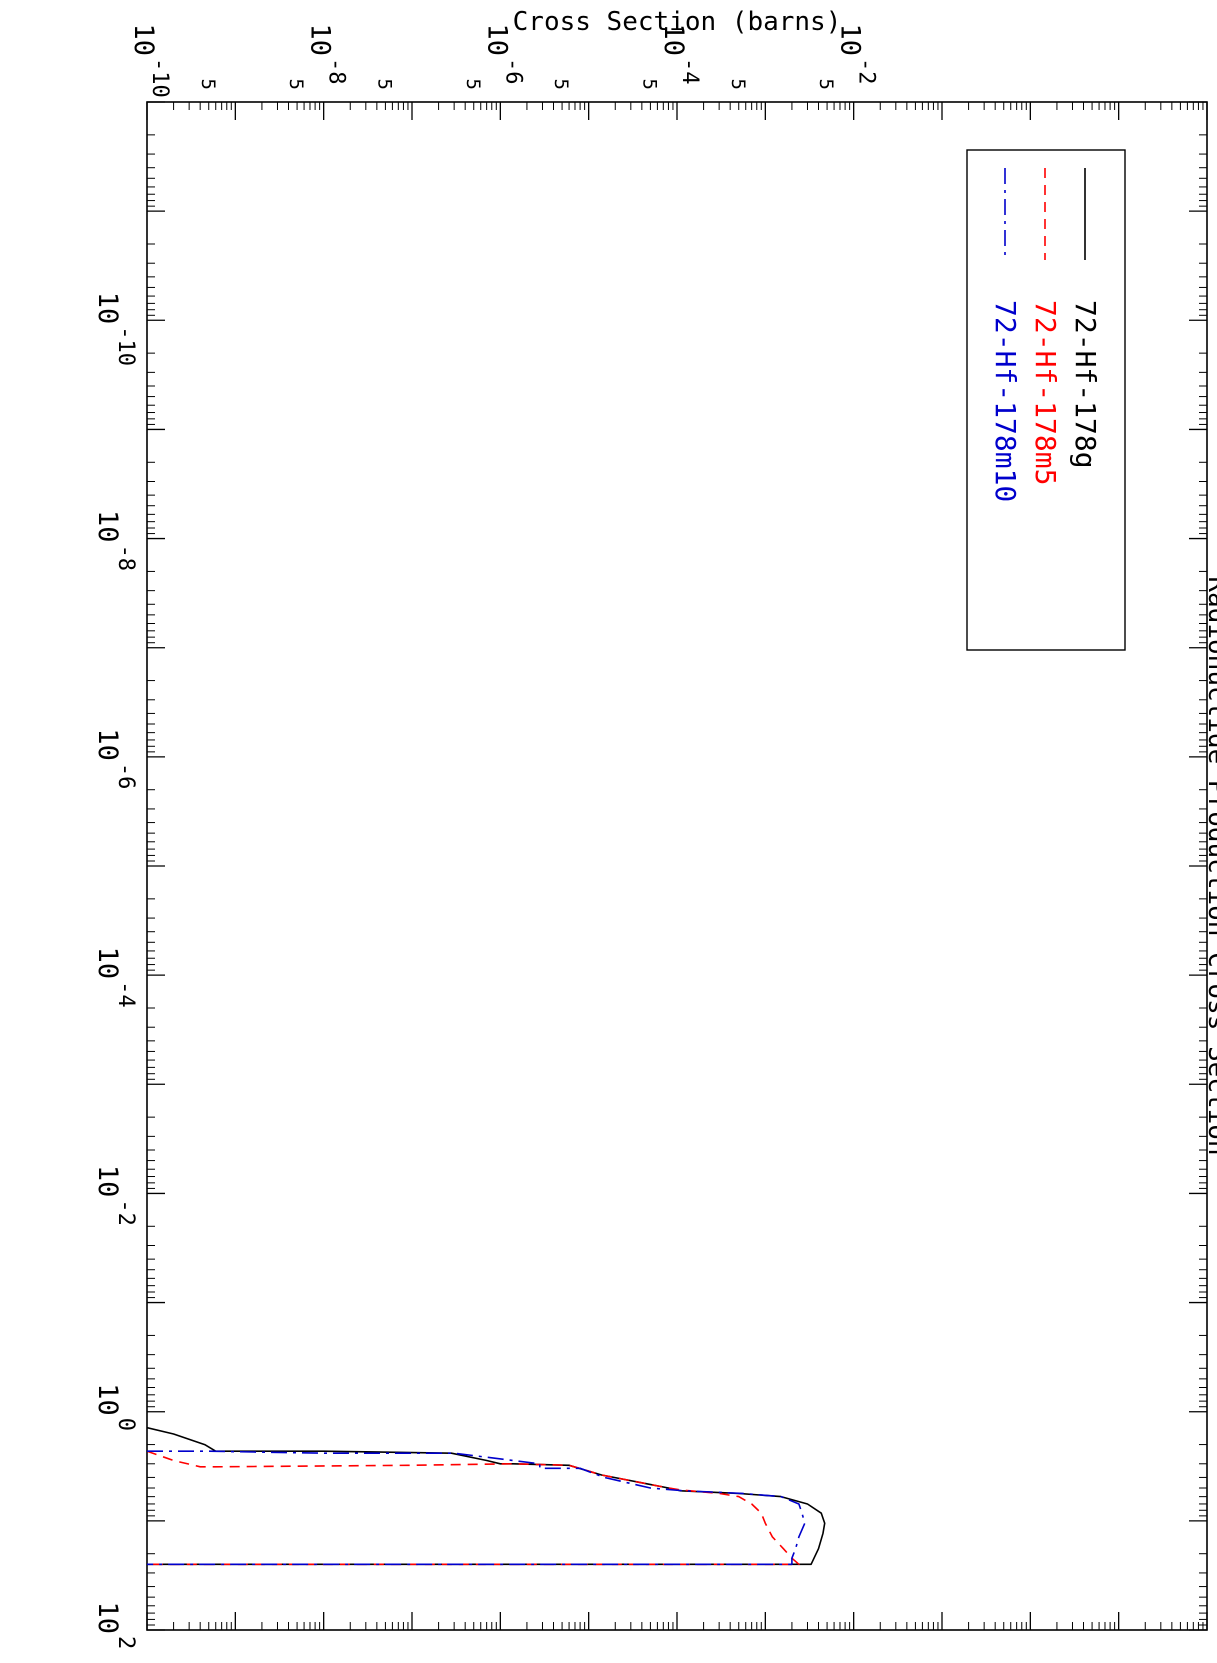 Image resolution: width=1217 pixels, height=1663 pixels. What do you see at coordinates (677, 22) in the screenshot?
I see `y-axis-label: Cross Section (barns)` at bounding box center [677, 22].